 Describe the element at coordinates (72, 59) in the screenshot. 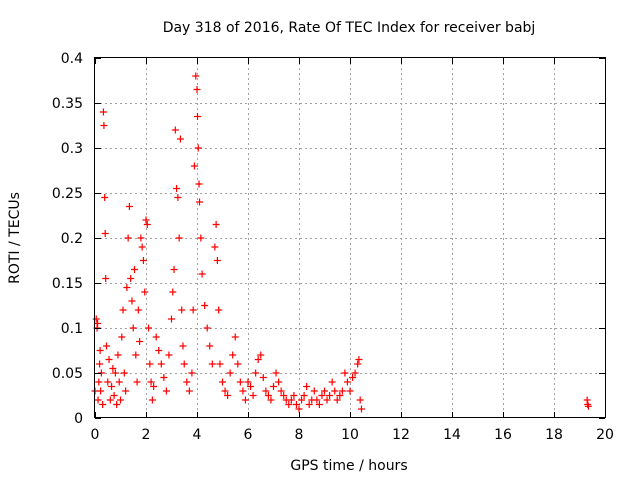

I see `y-tick-label: 0.4` at that location.